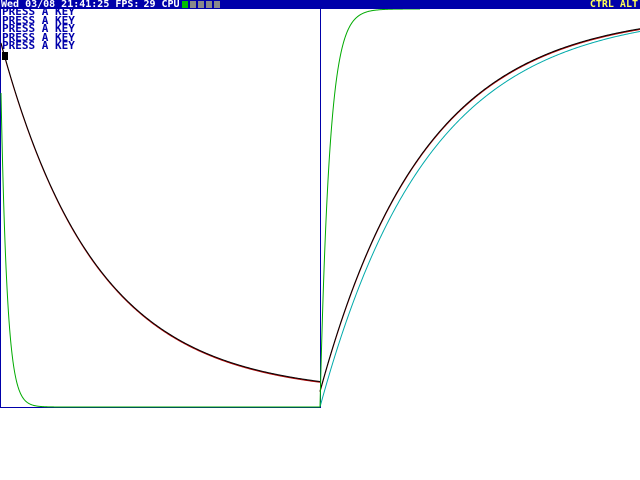 This screenshot has width=640, height=480. What do you see at coordinates (613, 4) in the screenshot?
I see `status-modifiers: CTRL ALT` at bounding box center [613, 4].